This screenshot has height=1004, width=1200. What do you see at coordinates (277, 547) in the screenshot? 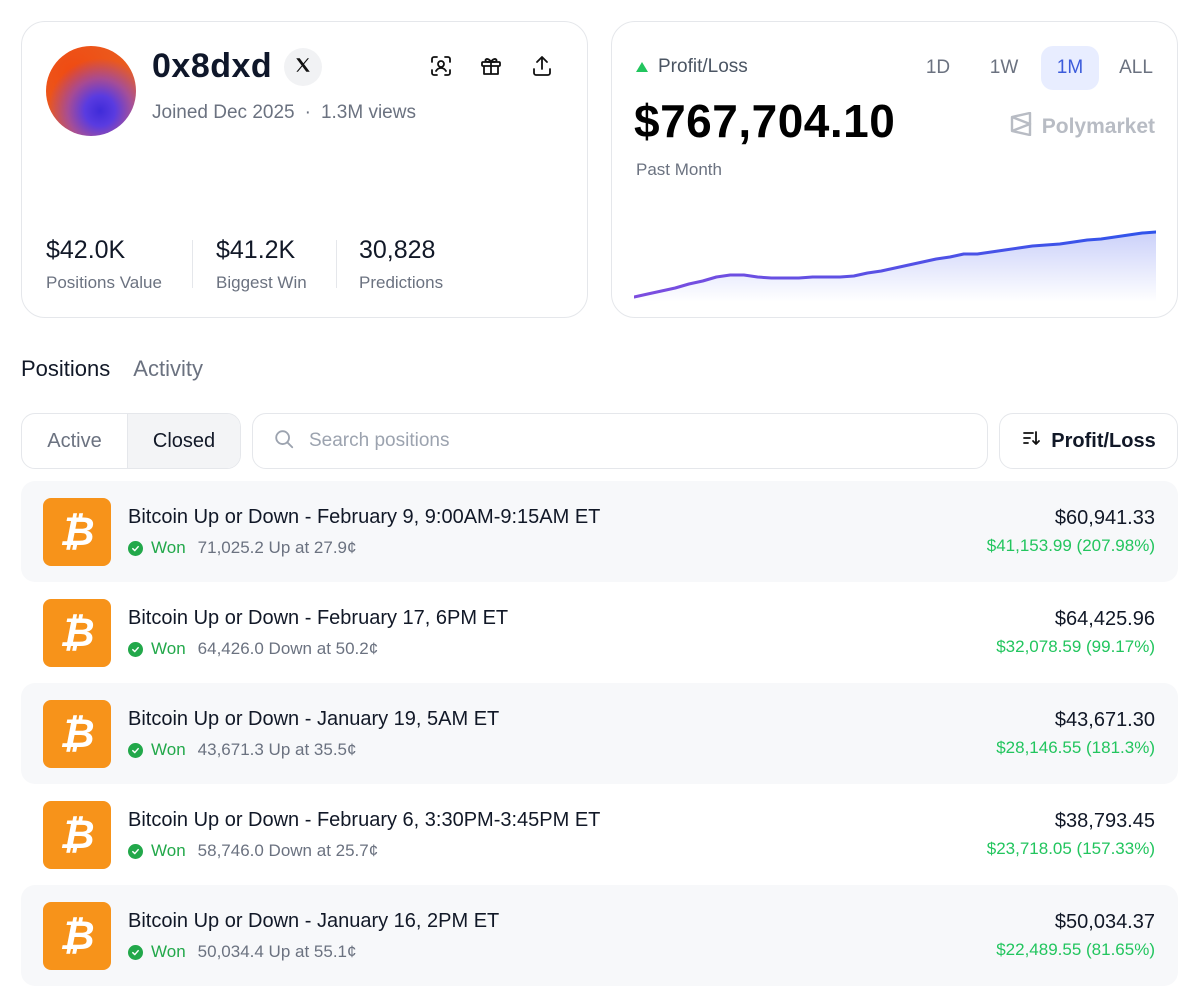
I see `position-detail: 71,025.2 Up at 27.9¢` at bounding box center [277, 547].